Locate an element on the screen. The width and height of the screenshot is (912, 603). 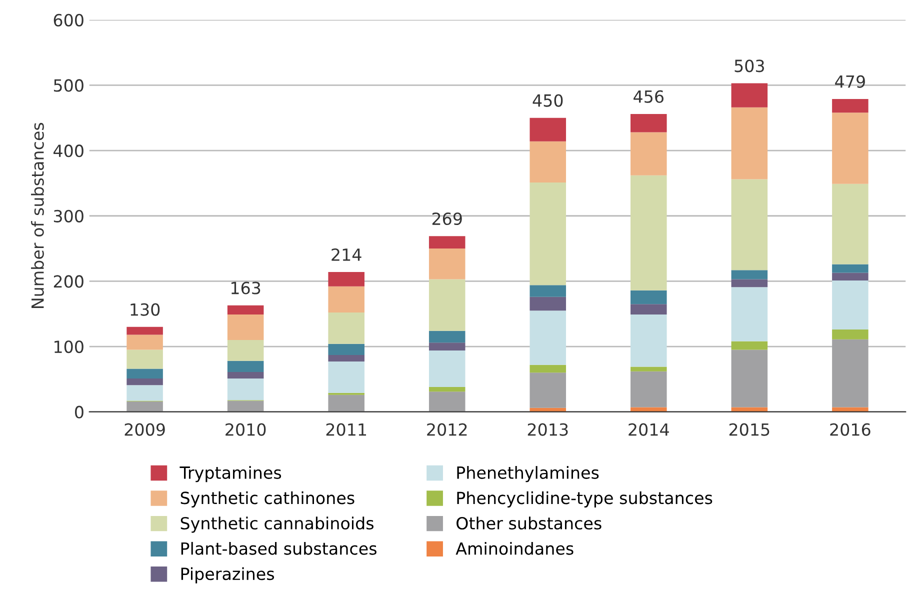
y-tick-label: 500 is located at coordinates (69, 85).